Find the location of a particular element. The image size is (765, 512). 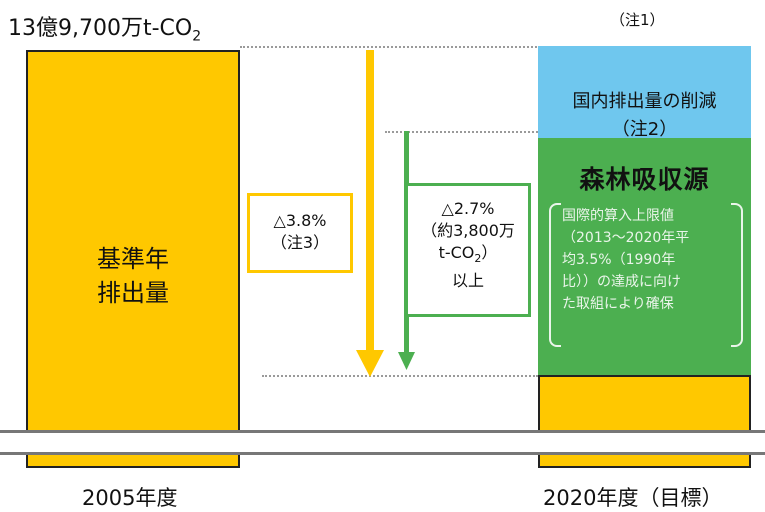

forest-reduction-box: △2.7% （約3,800万 t-CO2） 以上 is located at coordinates (468, 250).